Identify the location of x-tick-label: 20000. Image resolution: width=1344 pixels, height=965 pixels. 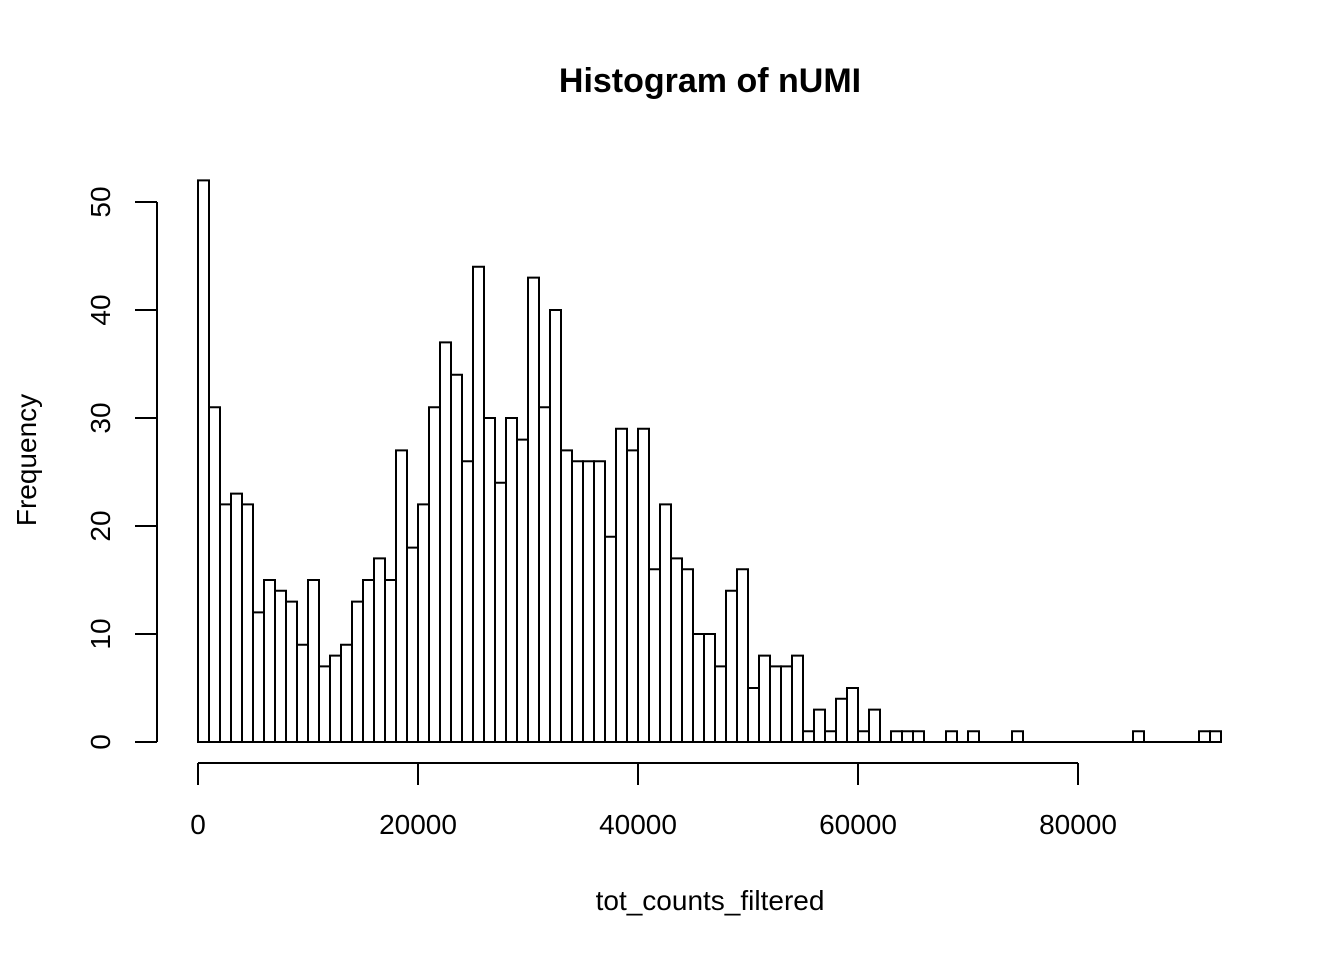
(418, 824).